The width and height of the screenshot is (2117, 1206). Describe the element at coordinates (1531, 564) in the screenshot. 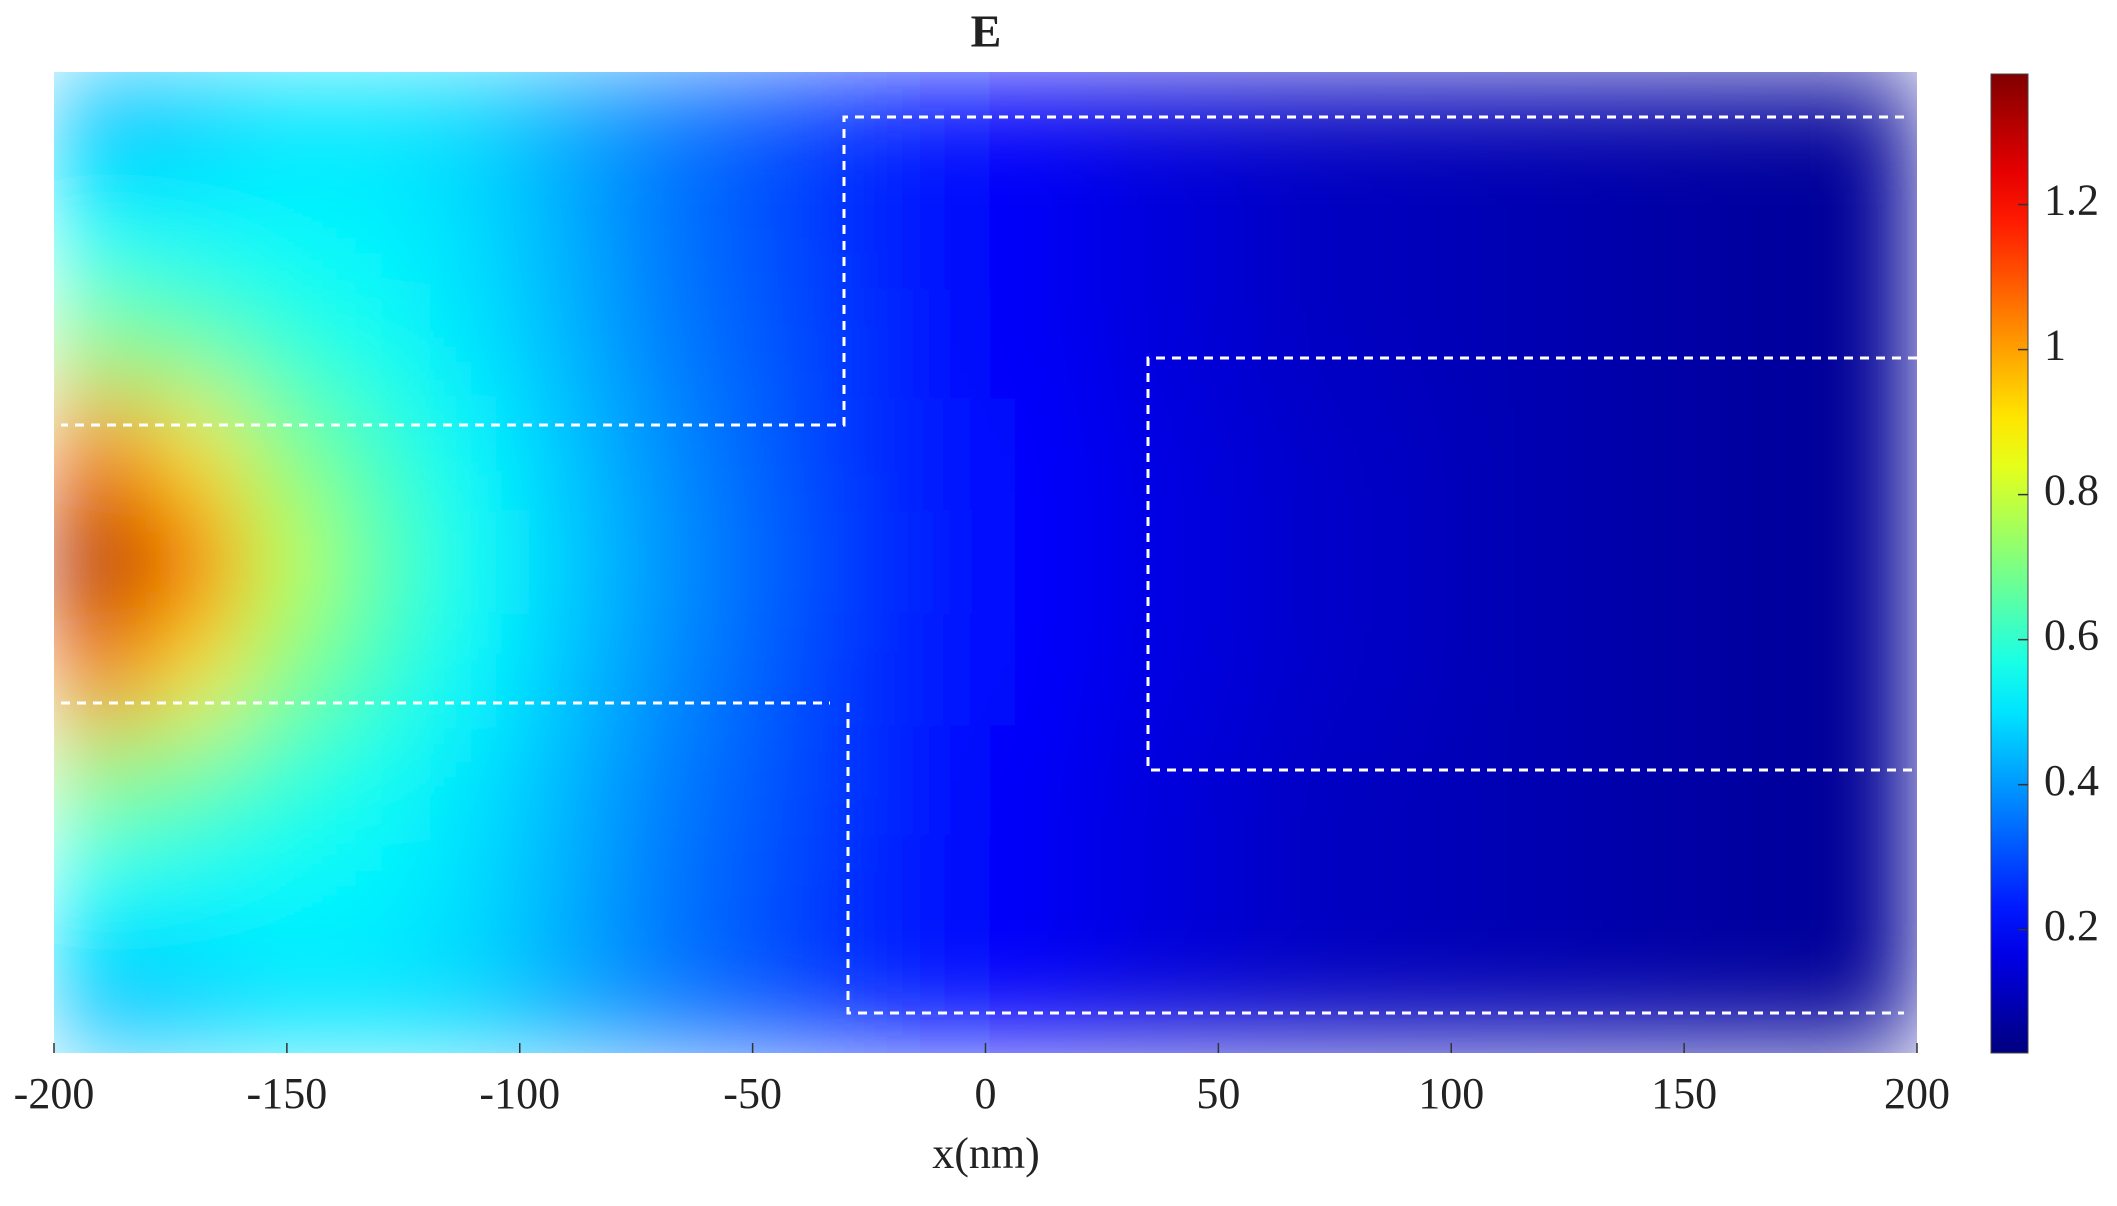

I see `outline` at that location.